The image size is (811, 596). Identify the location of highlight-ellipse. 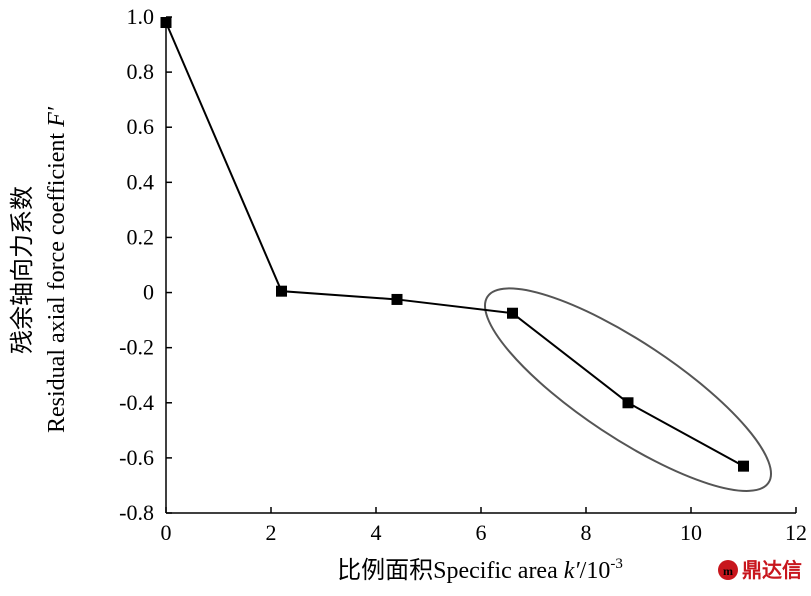
(628, 389).